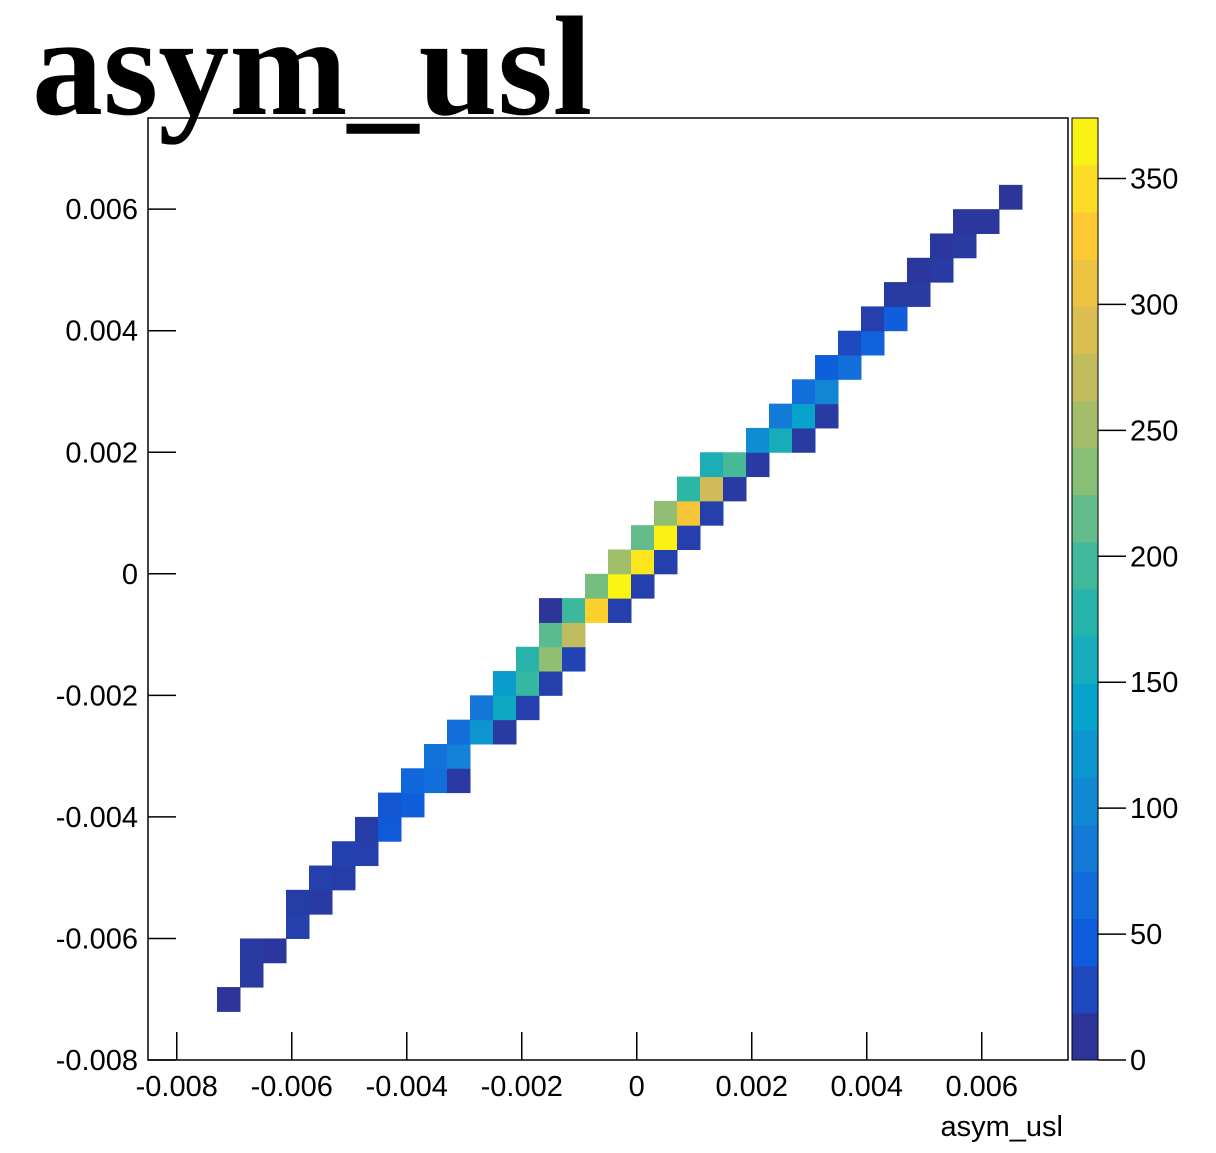 This screenshot has height=1153, width=1216. What do you see at coordinates (407, 1087) in the screenshot?
I see `x-tick-label: -0.004` at bounding box center [407, 1087].